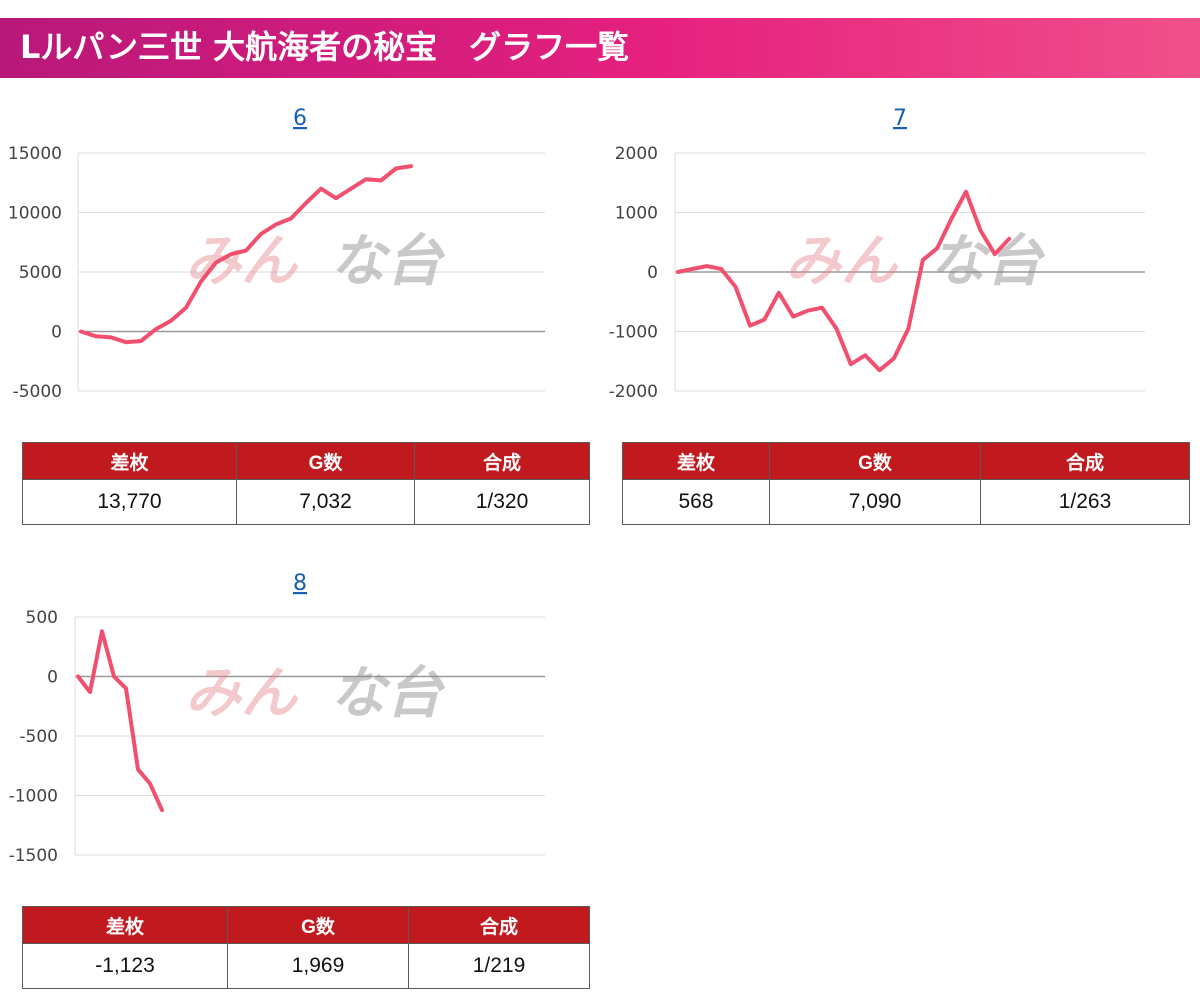  Describe the element at coordinates (37, 392) in the screenshot. I see `y-tick-label: -5000` at that location.